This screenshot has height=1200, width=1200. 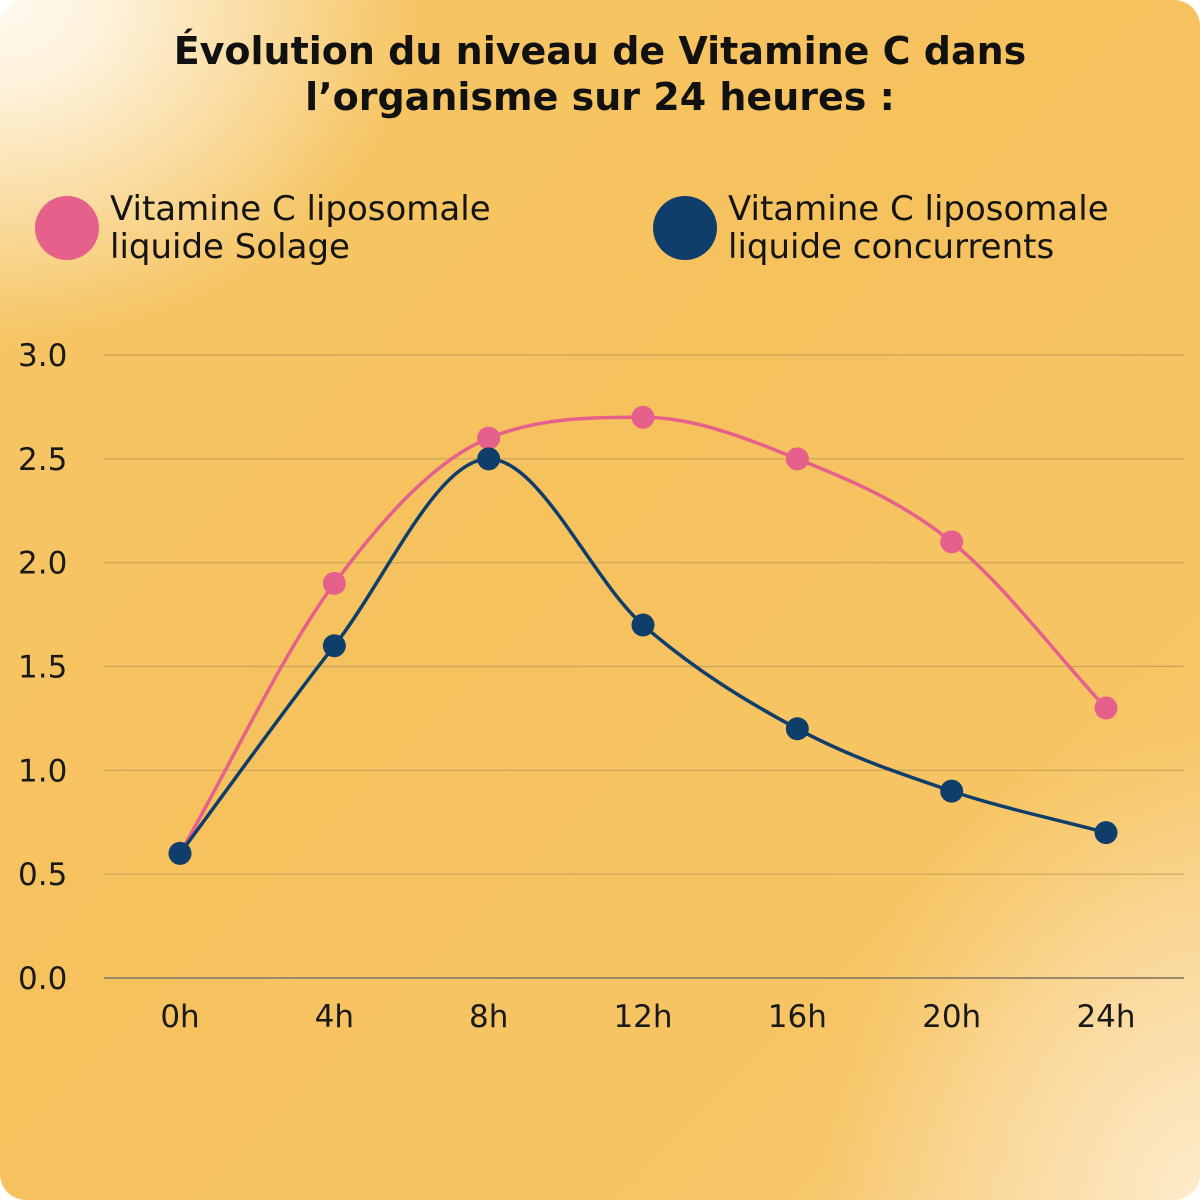 I want to click on x-tick-label: 0h, so click(x=179, y=1017).